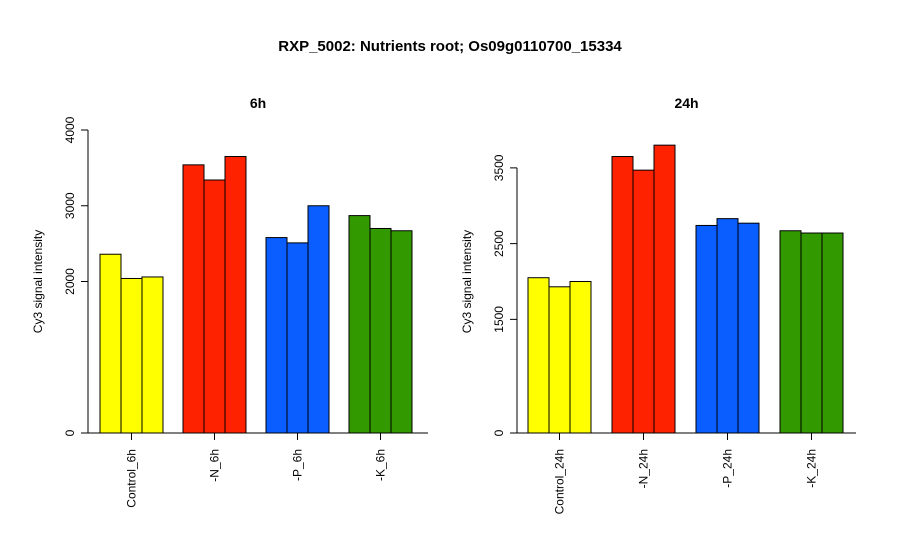  I want to click on panel-title: 24h, so click(686, 103).